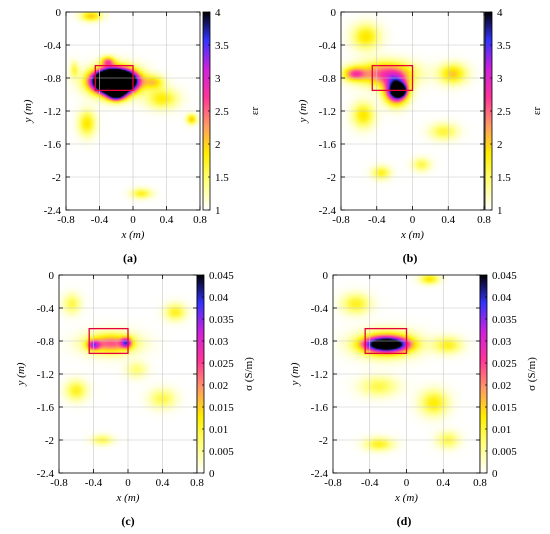 The image size is (550, 534). What do you see at coordinates (127, 521) in the screenshot?
I see `panel-caption: (c)` at bounding box center [127, 521].